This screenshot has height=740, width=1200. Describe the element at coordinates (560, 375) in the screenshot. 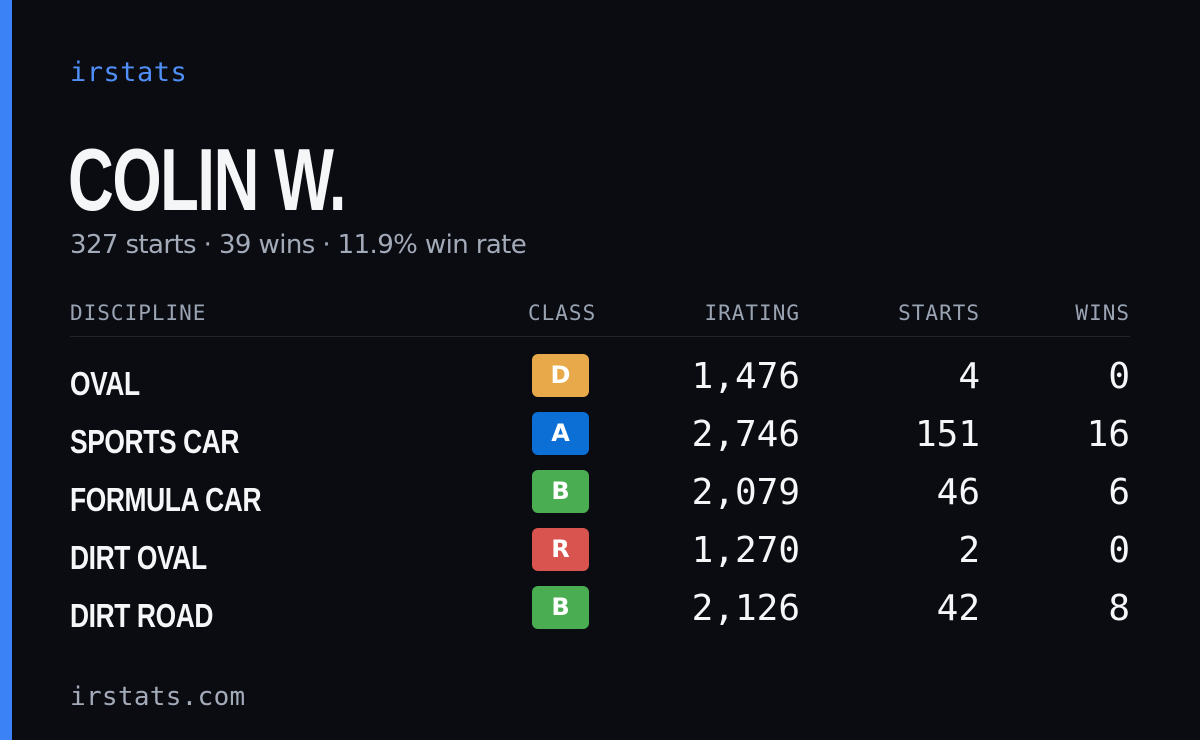

I see `class-badge: D` at that location.